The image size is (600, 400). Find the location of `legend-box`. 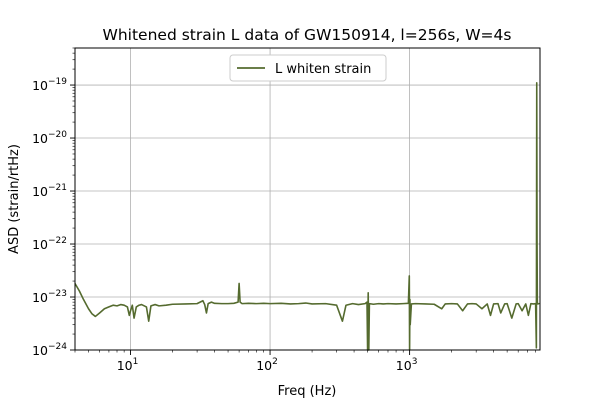

legend-box is located at coordinates (308, 68).